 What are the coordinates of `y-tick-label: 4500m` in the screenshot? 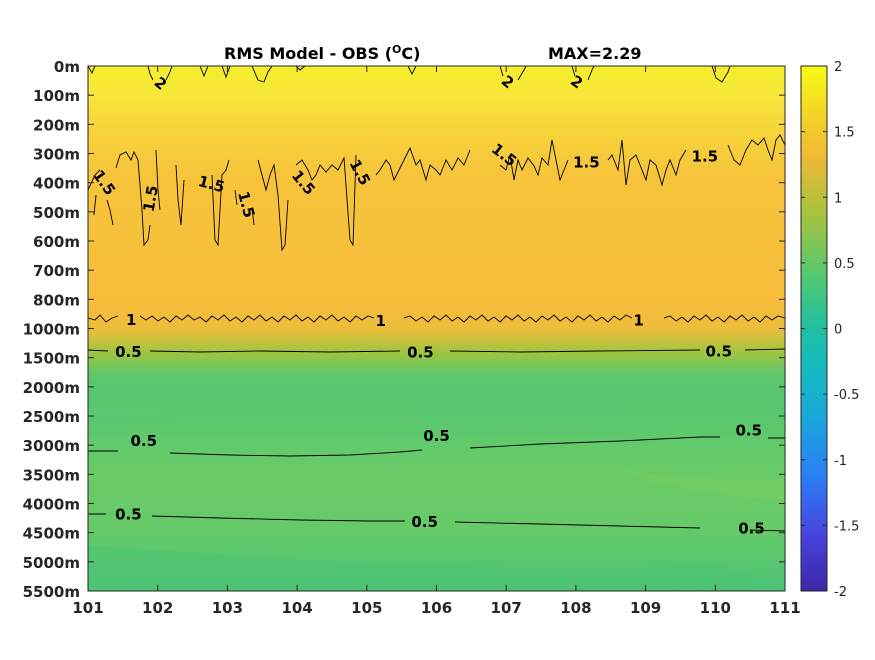 It's located at (51, 534).